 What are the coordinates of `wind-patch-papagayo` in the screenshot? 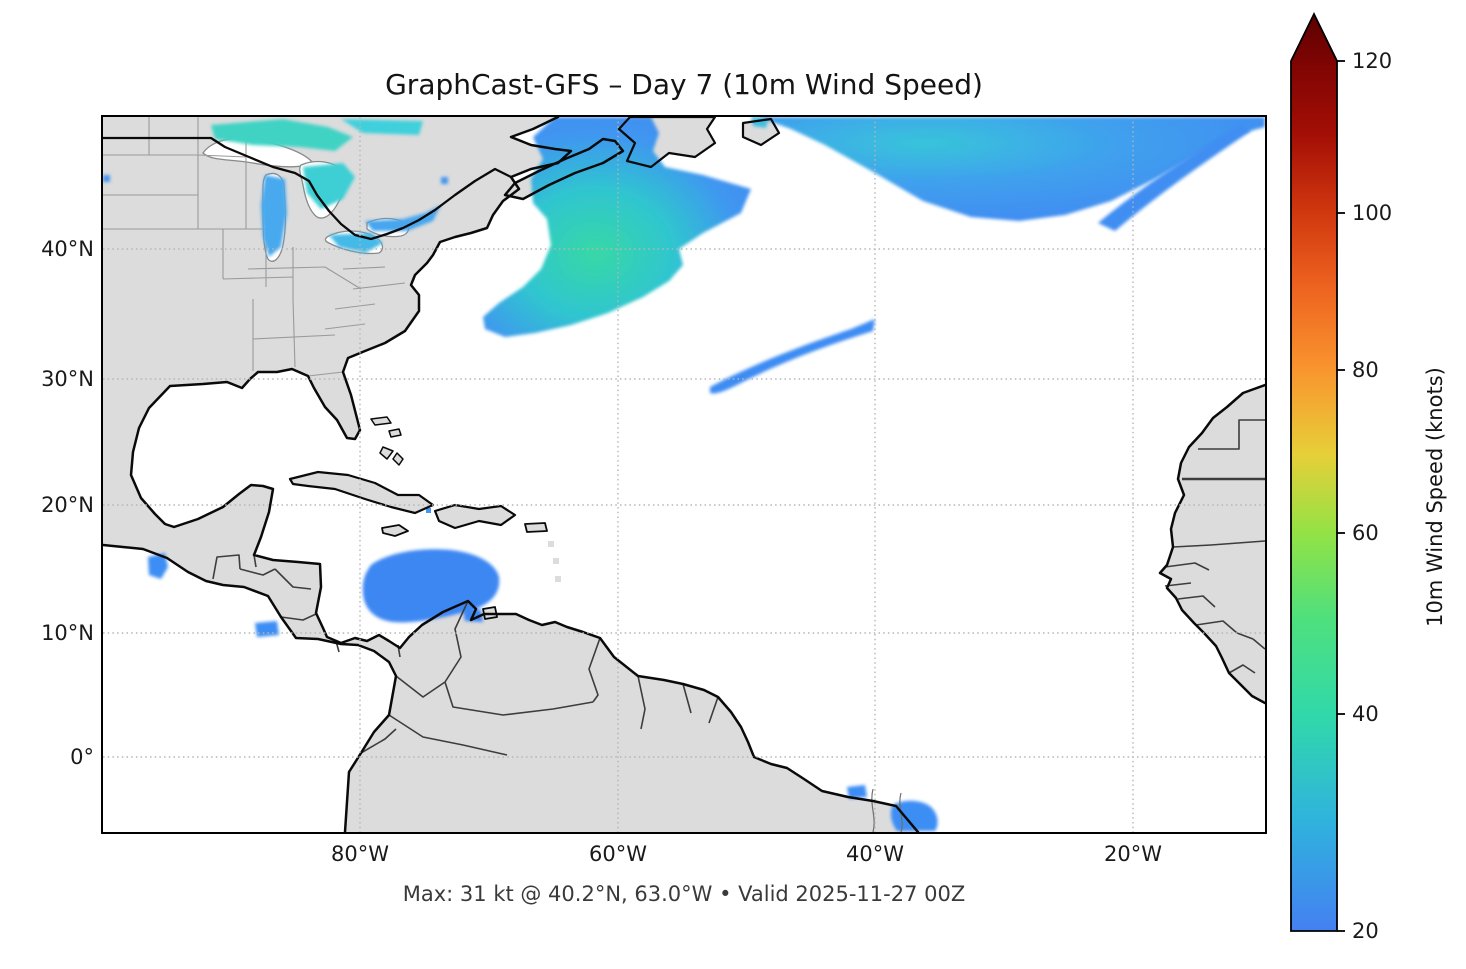 It's located at (267, 629).